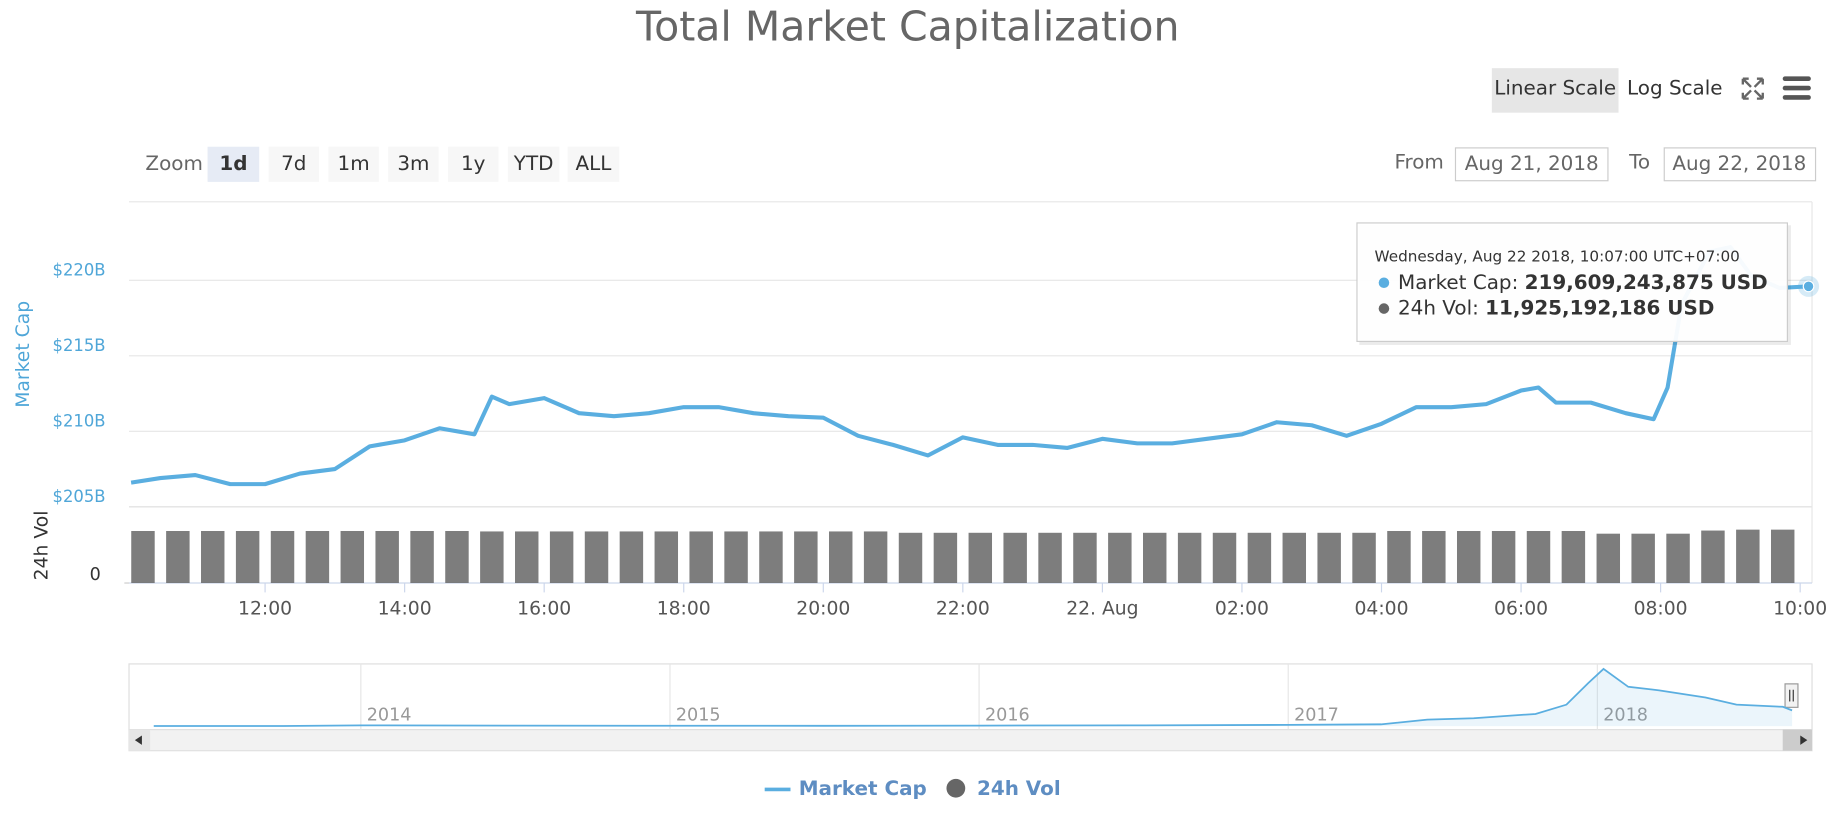 This screenshot has height=813, width=1839. What do you see at coordinates (1661, 608) in the screenshot?
I see `x-tick-label: 08:00` at bounding box center [1661, 608].